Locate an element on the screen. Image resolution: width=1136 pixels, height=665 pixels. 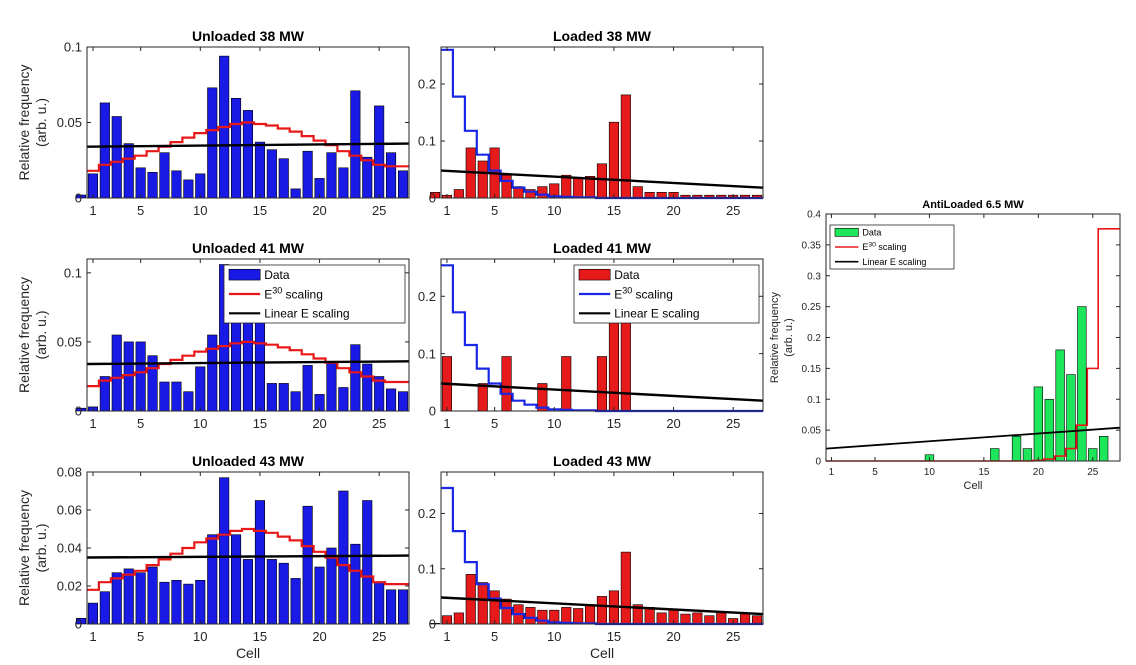
y-tick-label: 0.06 is located at coordinates (69, 510).